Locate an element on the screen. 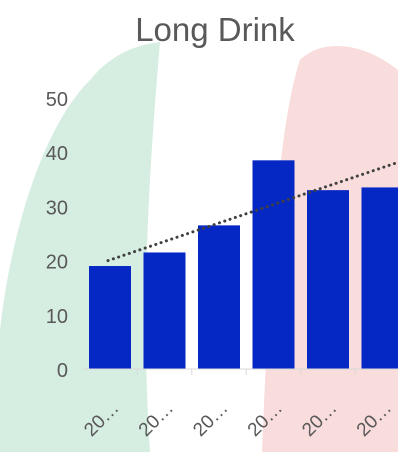 The width and height of the screenshot is (398, 452). y-tick-label: 0 is located at coordinates (62, 371).